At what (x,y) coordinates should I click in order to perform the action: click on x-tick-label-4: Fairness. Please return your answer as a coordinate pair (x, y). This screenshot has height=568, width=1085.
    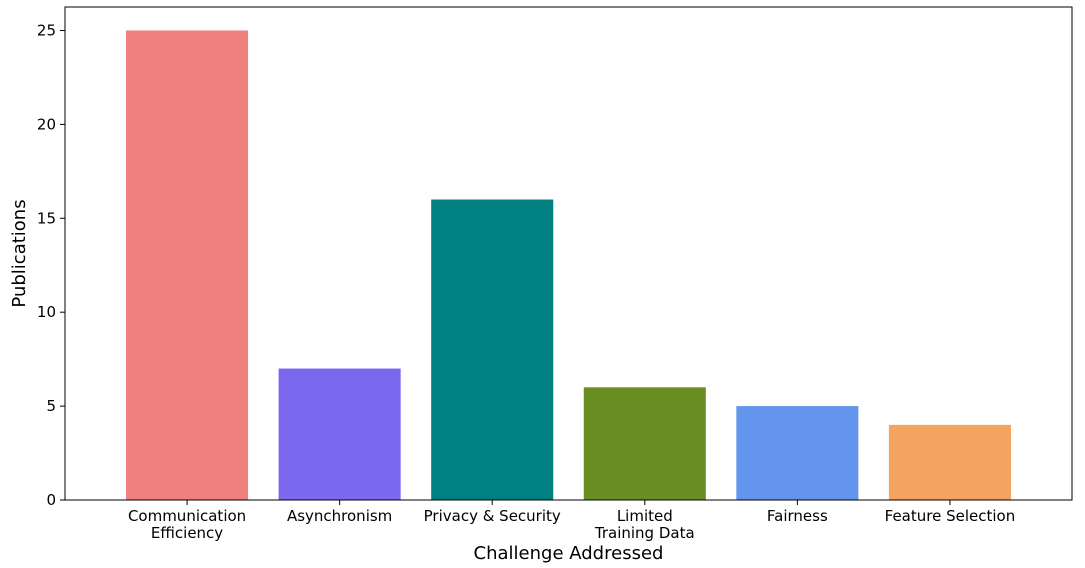
    Looking at the image, I should click on (797, 516).